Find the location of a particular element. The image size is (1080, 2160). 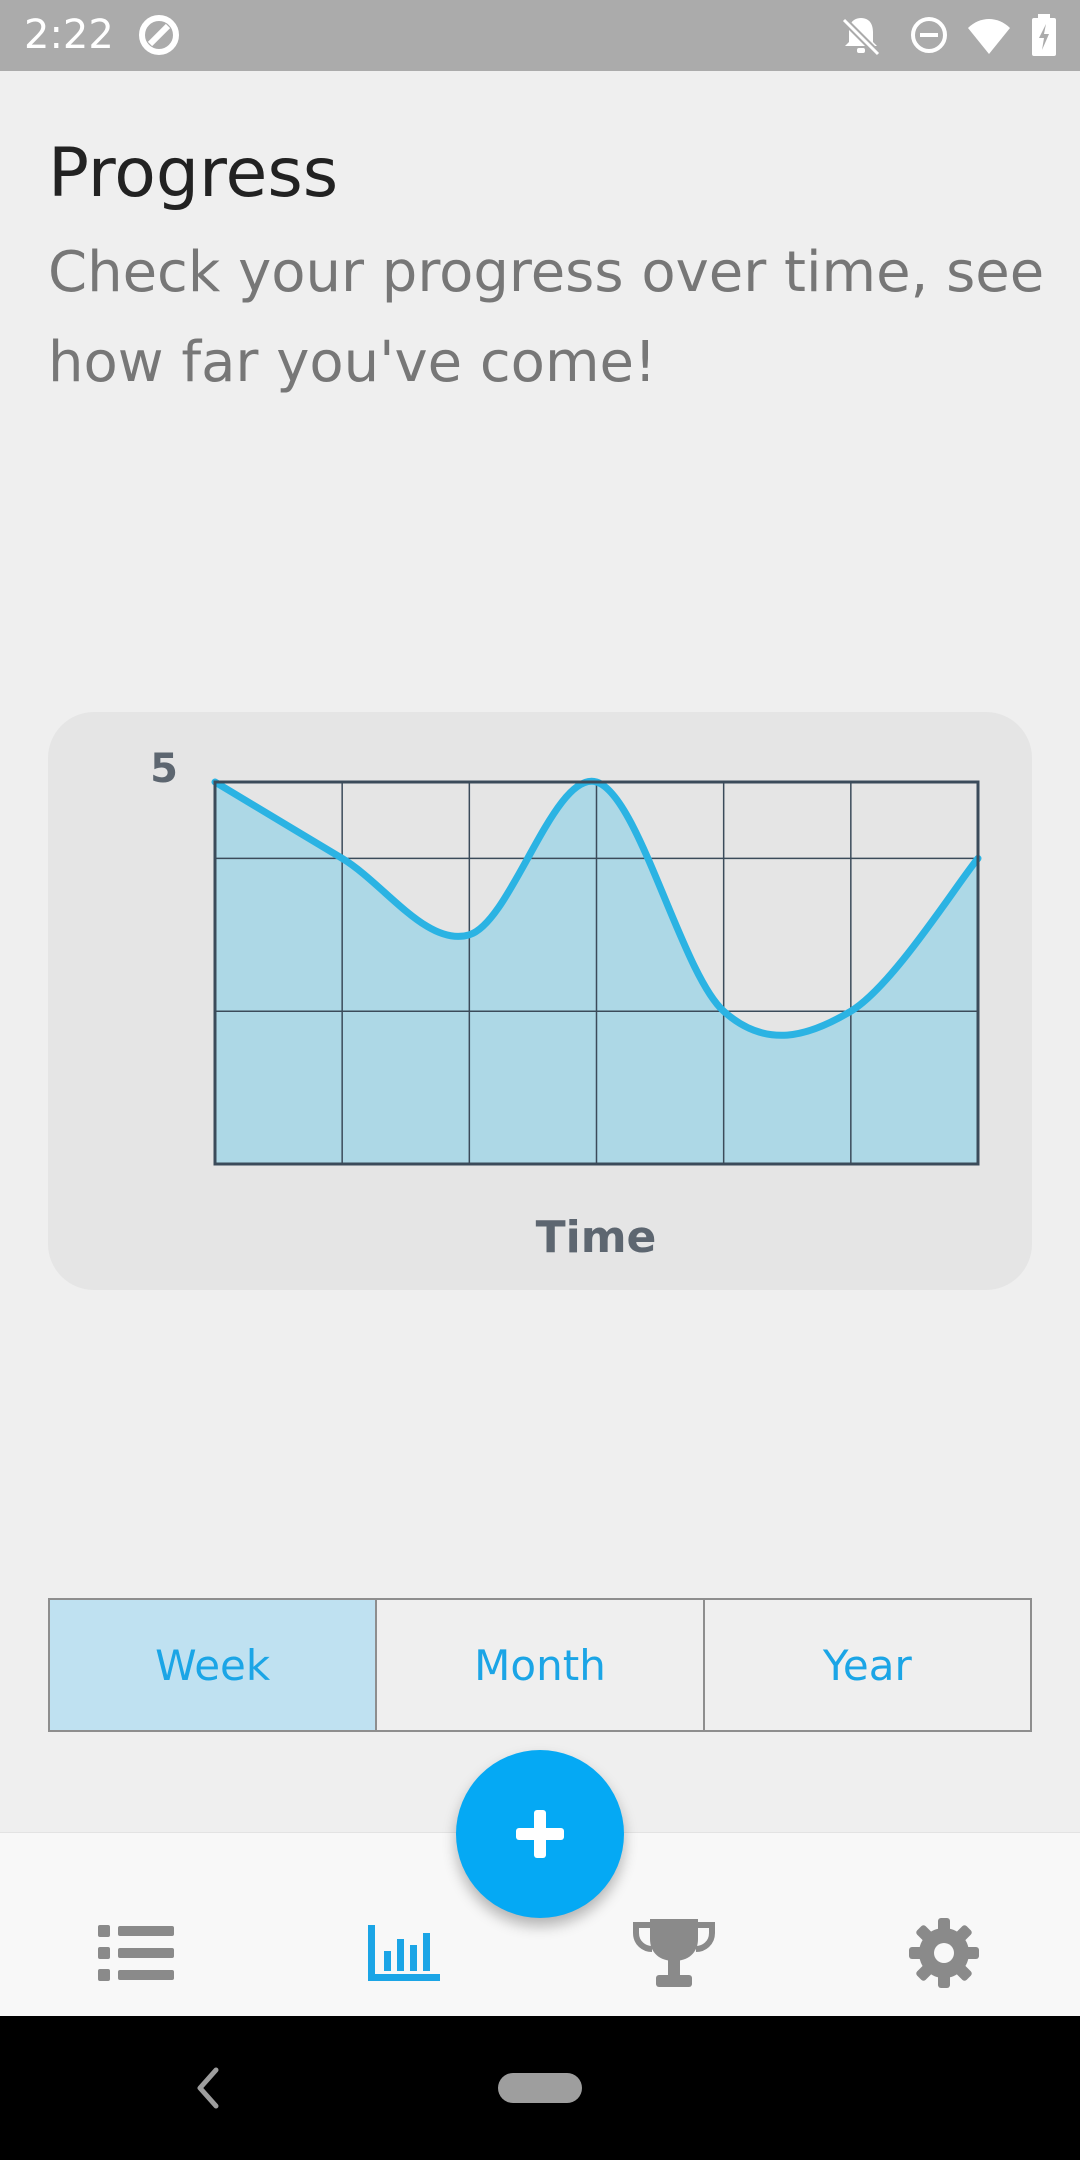

range-selector: Week Month Year is located at coordinates (540, 1665).